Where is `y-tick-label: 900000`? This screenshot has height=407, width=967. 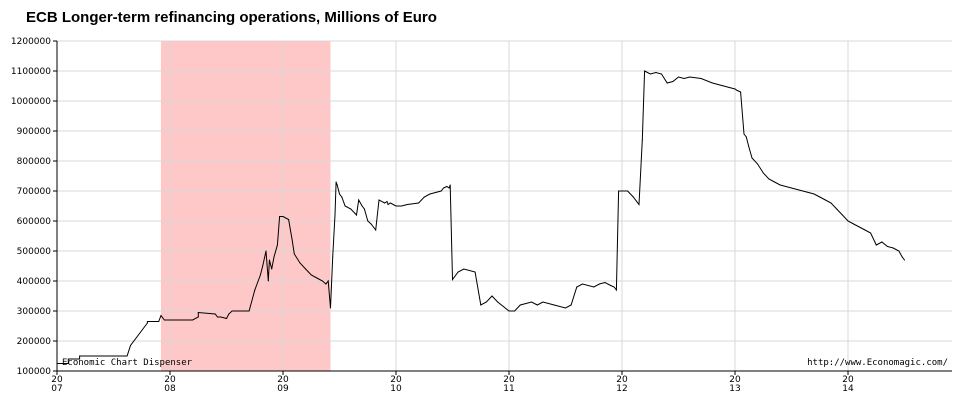
y-tick-label: 900000 is located at coordinates (34, 132).